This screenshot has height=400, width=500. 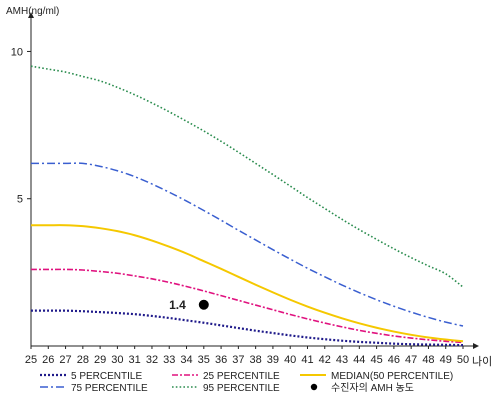 What do you see at coordinates (241, 388) in the screenshot?
I see `legend-label: 95 PERCENTILE` at bounding box center [241, 388].